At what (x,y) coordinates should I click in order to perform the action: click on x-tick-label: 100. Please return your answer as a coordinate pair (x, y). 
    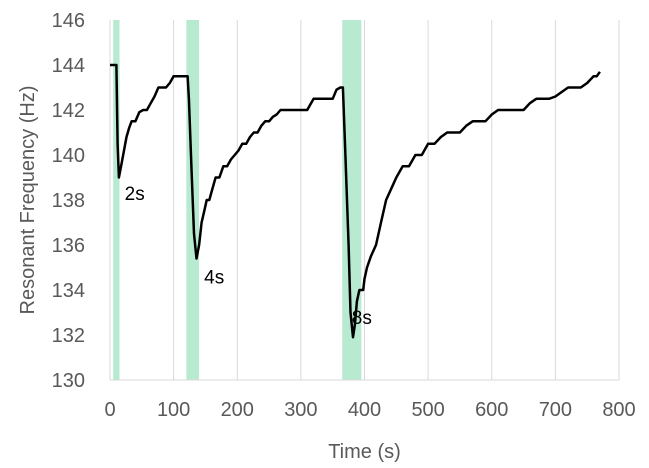
    Looking at the image, I should click on (173, 410).